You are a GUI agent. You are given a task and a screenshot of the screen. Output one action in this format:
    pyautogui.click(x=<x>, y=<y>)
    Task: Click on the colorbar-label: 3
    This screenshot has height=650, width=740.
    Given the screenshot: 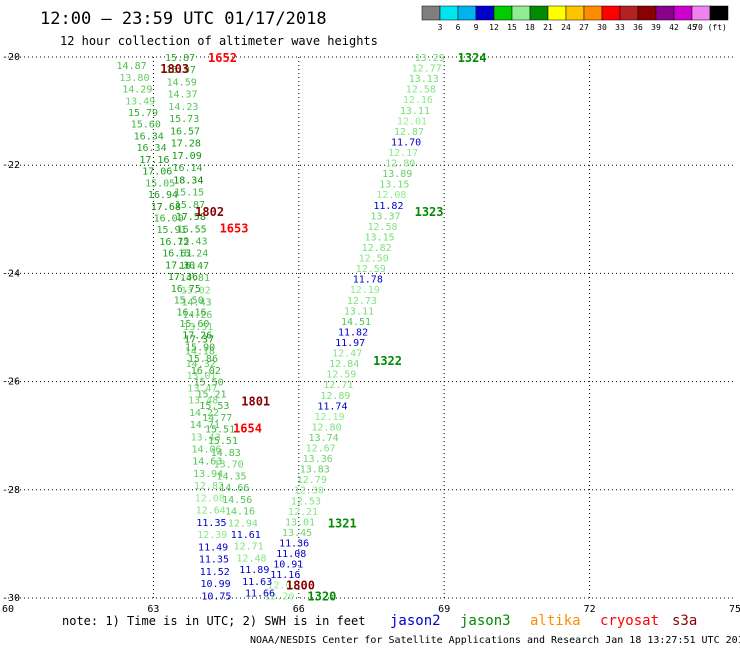 What is the action you would take?
    pyautogui.click(x=440, y=27)
    